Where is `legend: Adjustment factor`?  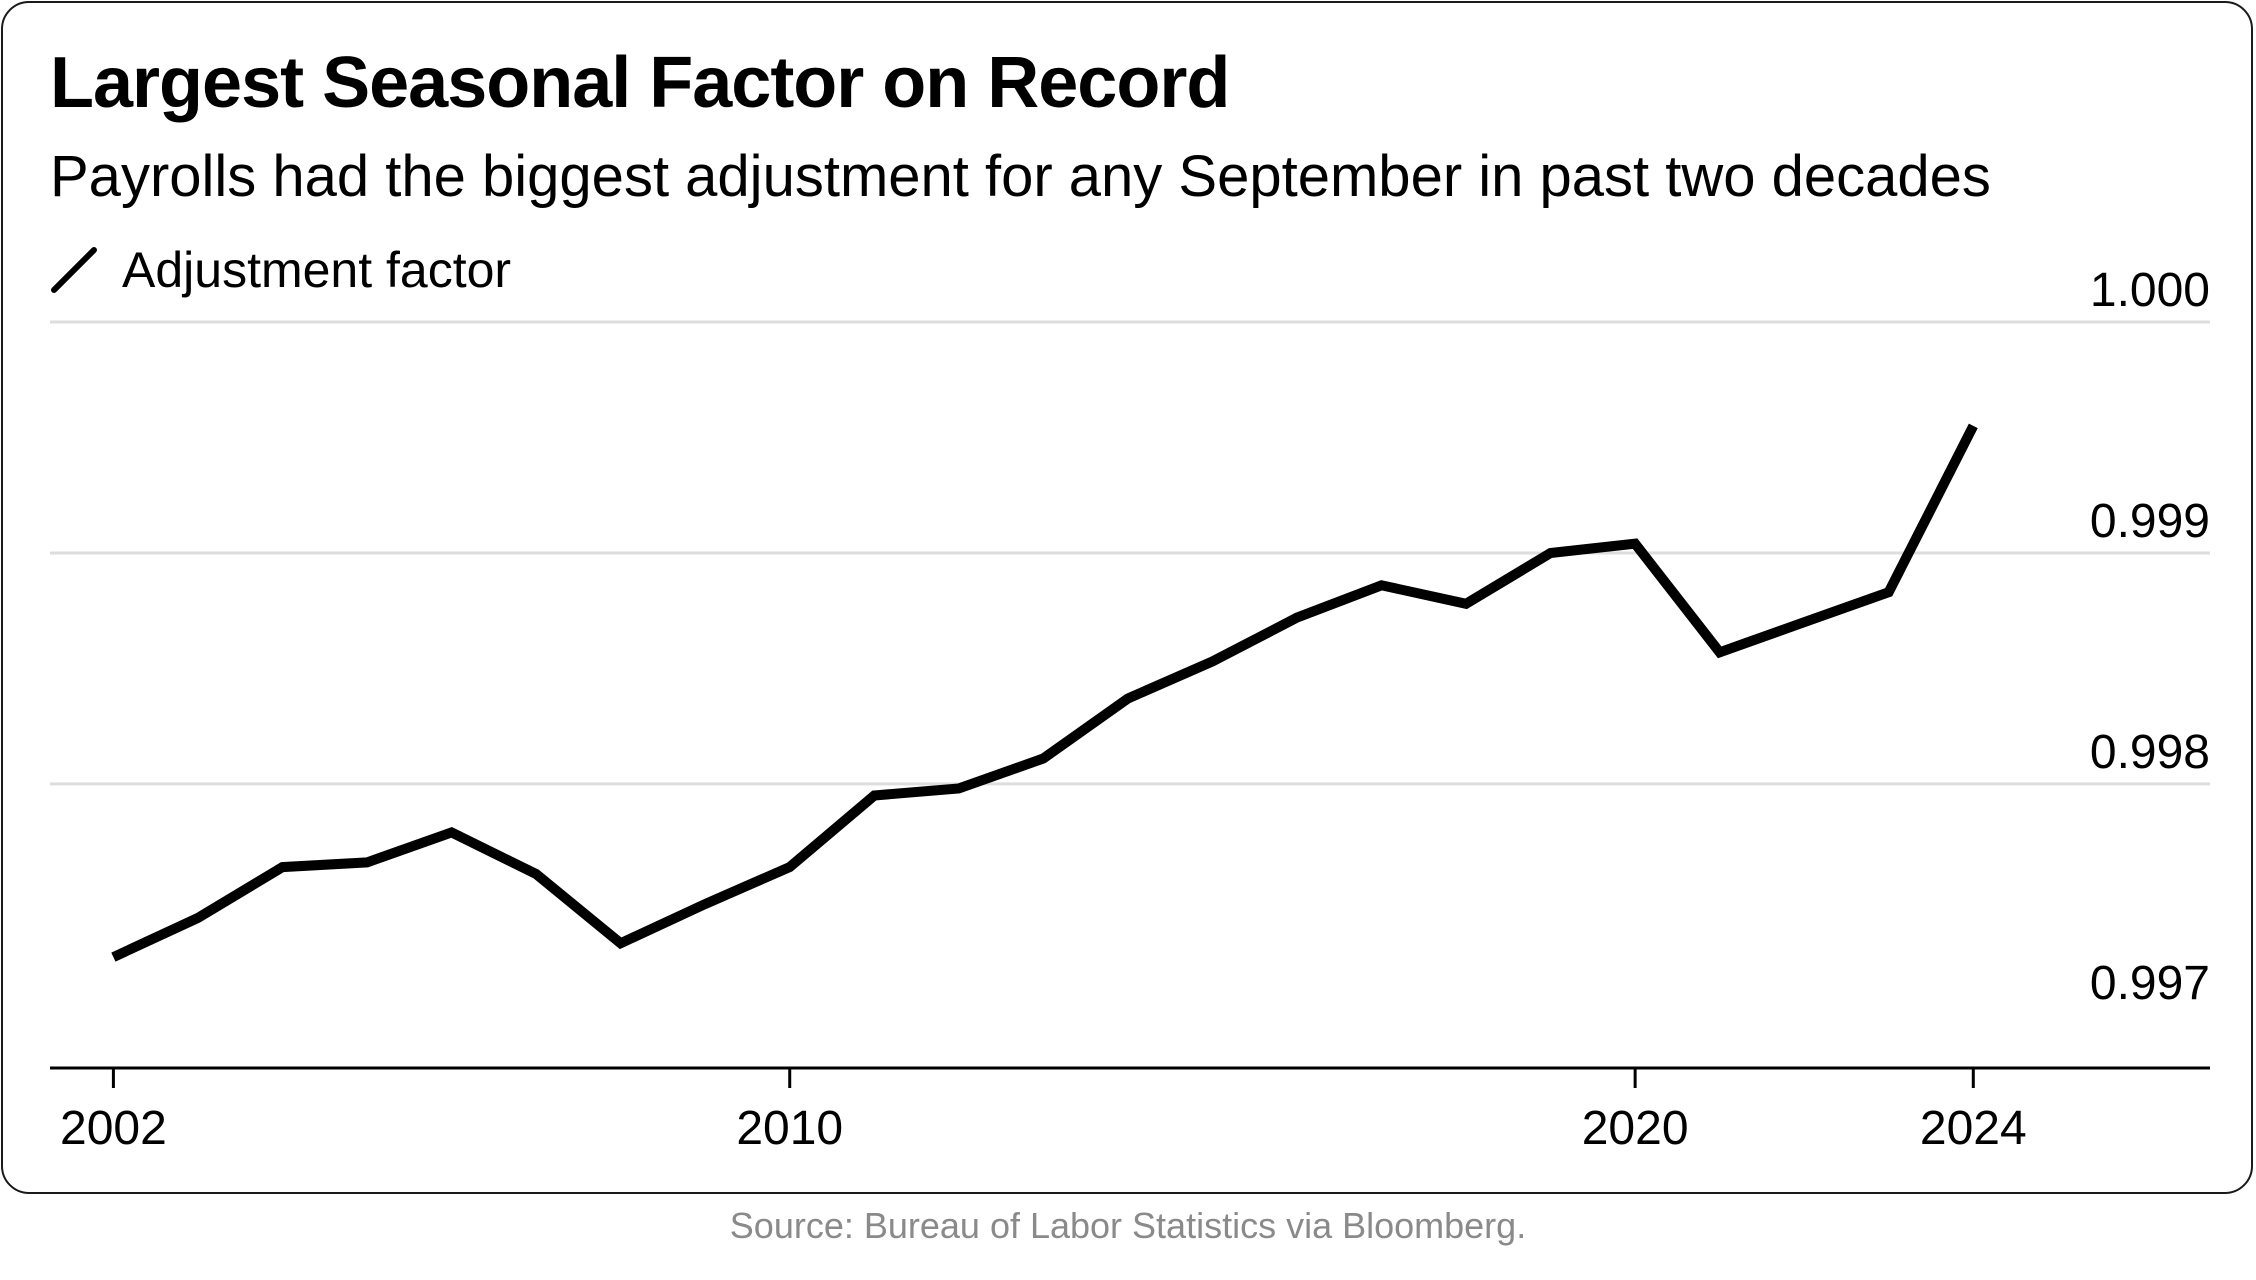
legend: Adjustment factor is located at coordinates (280, 270).